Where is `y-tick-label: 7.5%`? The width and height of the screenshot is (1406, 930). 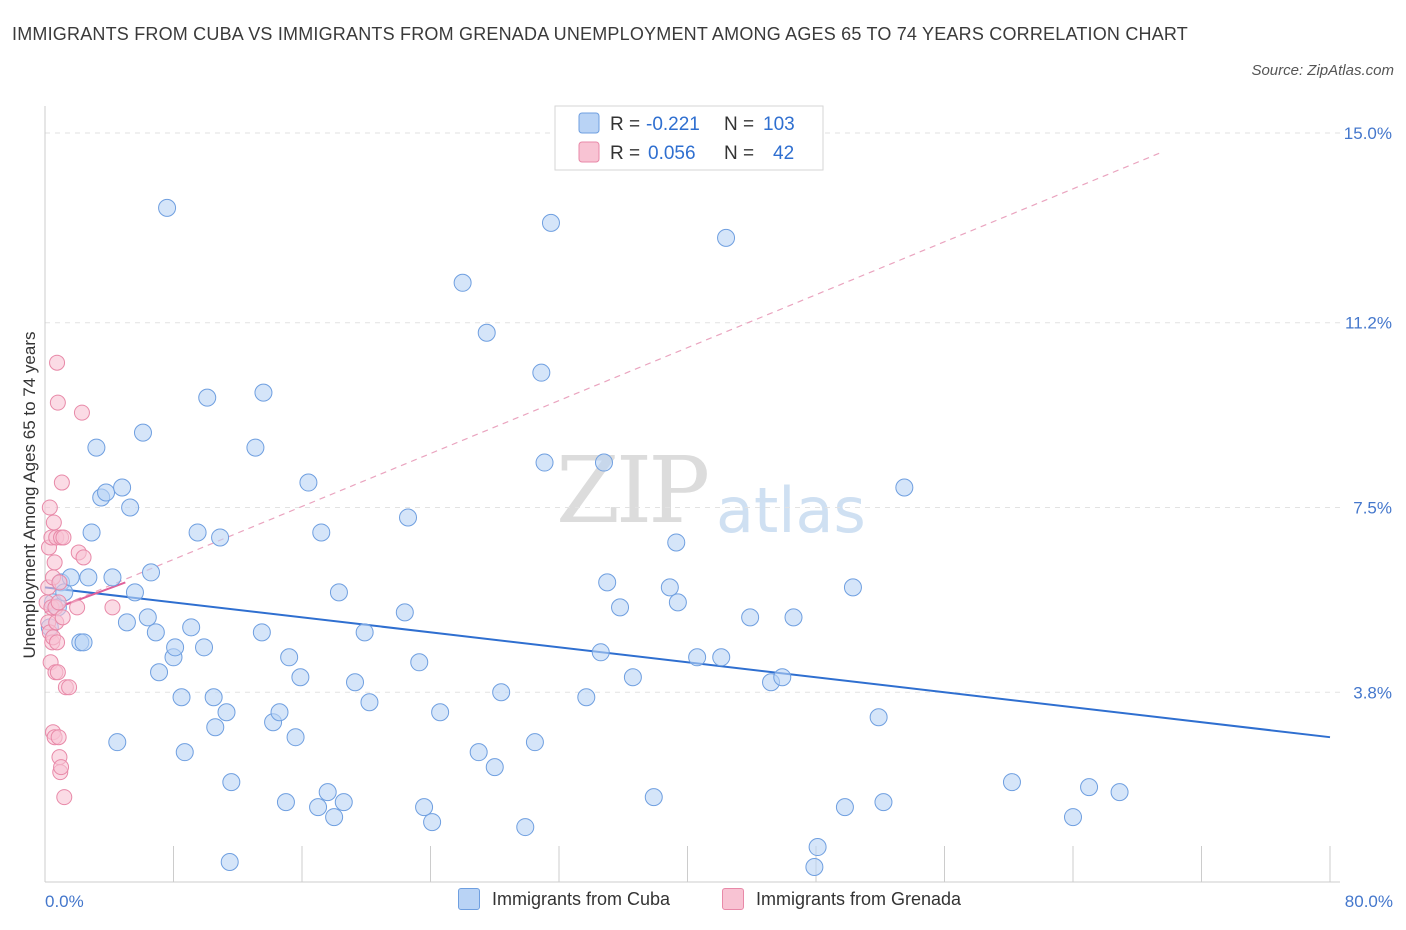
y-tick-label: 7.5% is located at coordinates (1372, 508).